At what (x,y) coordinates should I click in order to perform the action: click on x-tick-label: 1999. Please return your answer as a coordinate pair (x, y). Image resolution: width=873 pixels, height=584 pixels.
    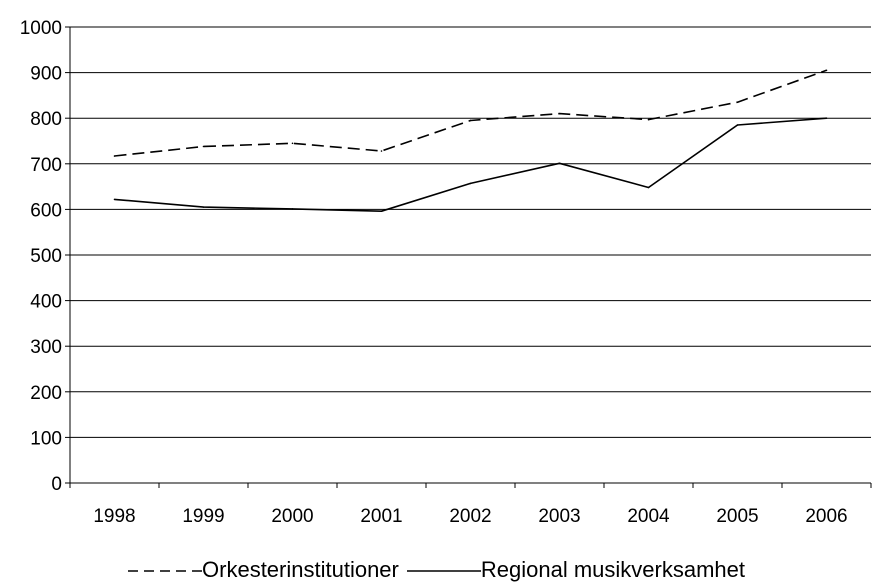
    Looking at the image, I should click on (203, 516).